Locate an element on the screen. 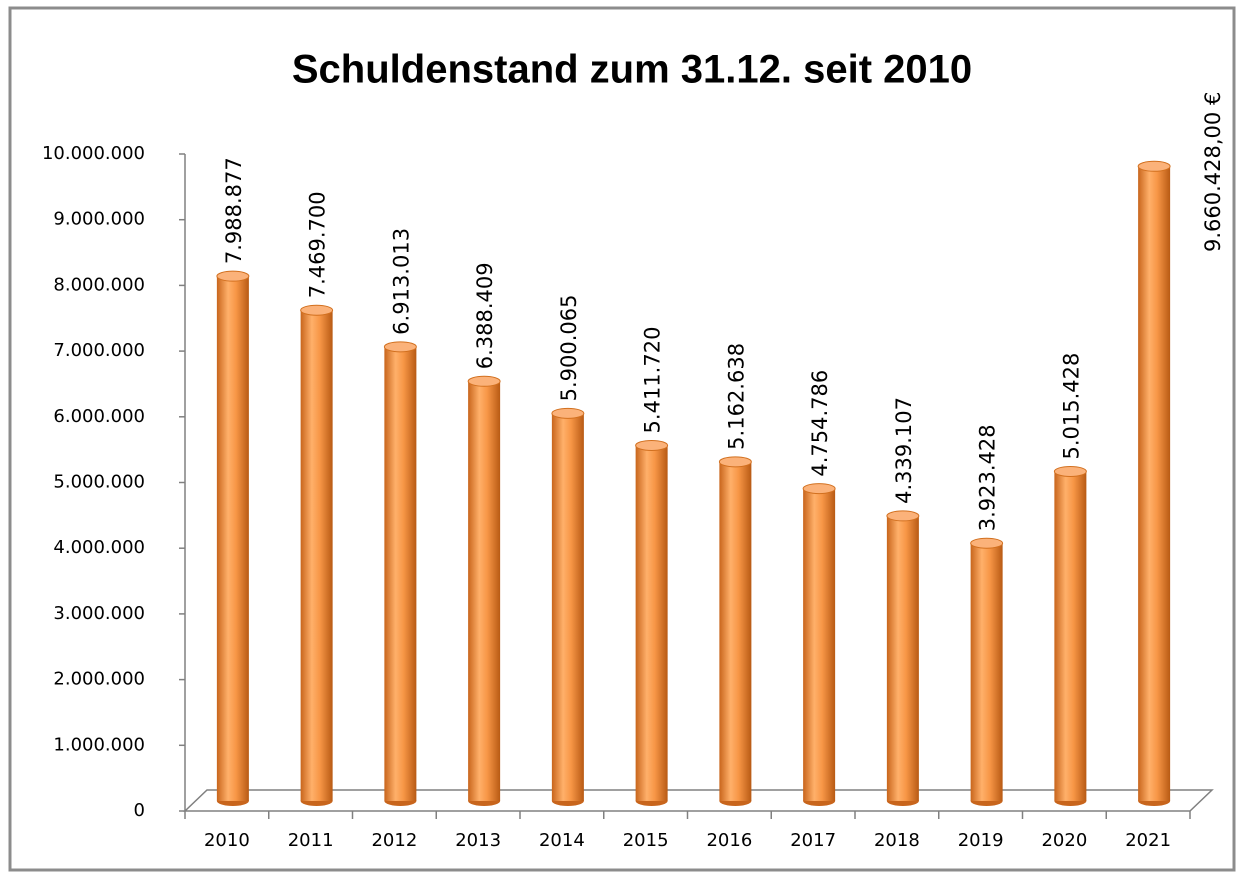  x-tick-label: 2021 is located at coordinates (1148, 840).